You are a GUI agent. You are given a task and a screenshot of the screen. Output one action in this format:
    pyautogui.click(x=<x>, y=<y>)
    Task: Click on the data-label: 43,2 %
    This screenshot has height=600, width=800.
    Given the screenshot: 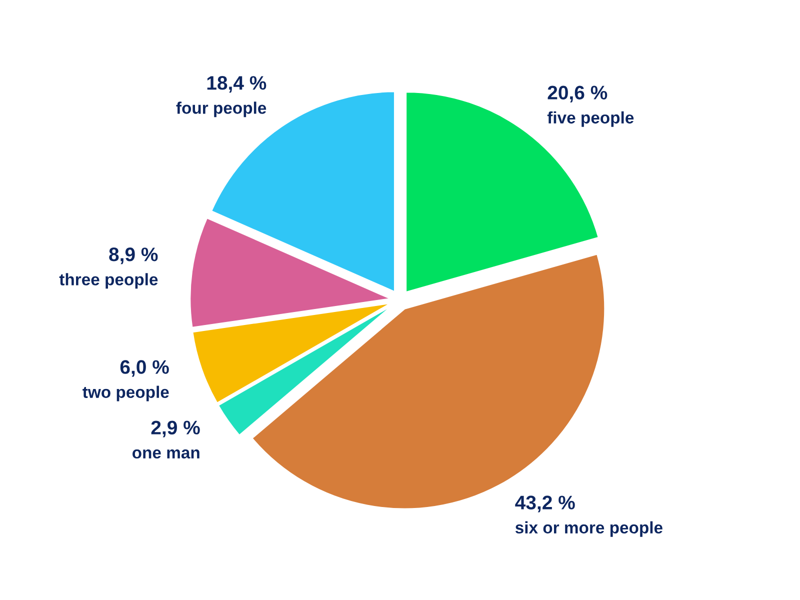 What is the action you would take?
    pyautogui.click(x=545, y=504)
    